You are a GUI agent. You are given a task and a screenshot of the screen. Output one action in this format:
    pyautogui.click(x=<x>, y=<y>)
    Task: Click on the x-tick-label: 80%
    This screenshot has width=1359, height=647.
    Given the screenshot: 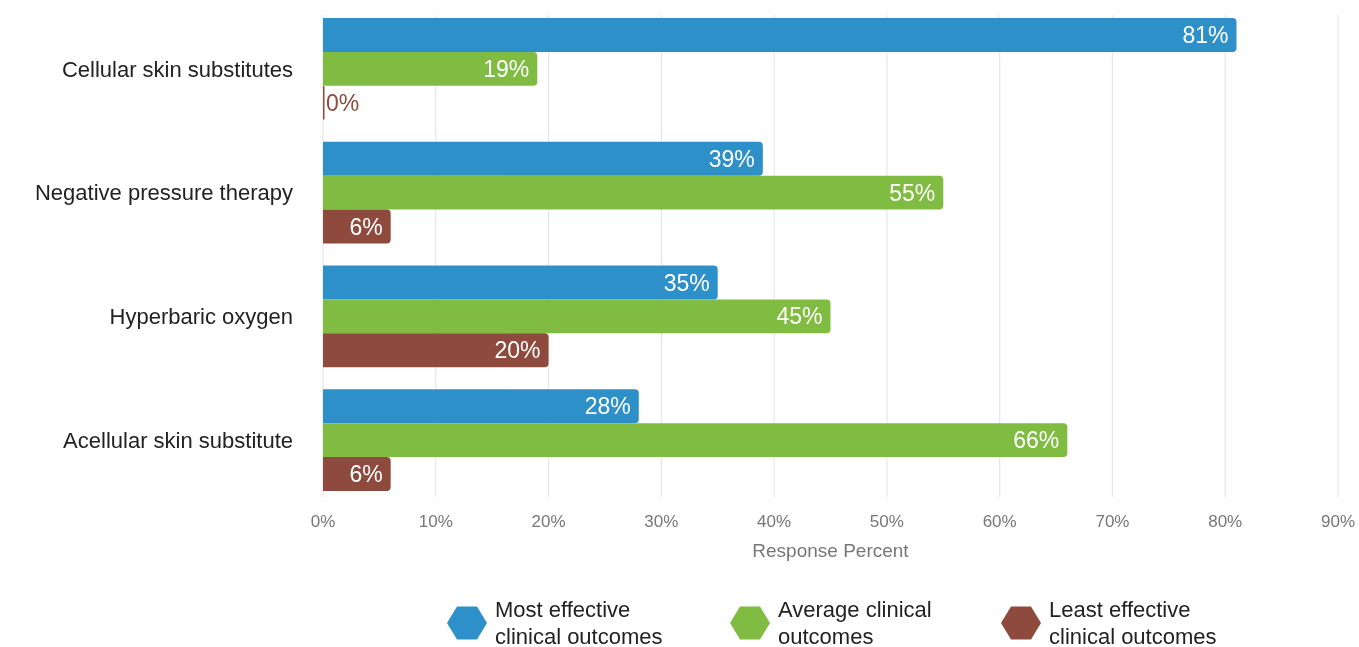 What is the action you would take?
    pyautogui.click(x=1225, y=521)
    